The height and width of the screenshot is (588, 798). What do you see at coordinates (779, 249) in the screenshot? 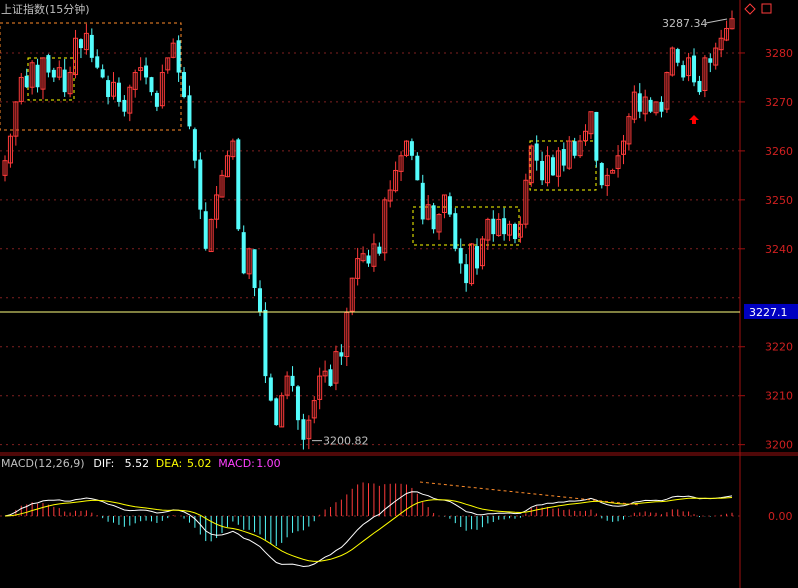
I see `price-tick-label: 3240` at bounding box center [779, 249].